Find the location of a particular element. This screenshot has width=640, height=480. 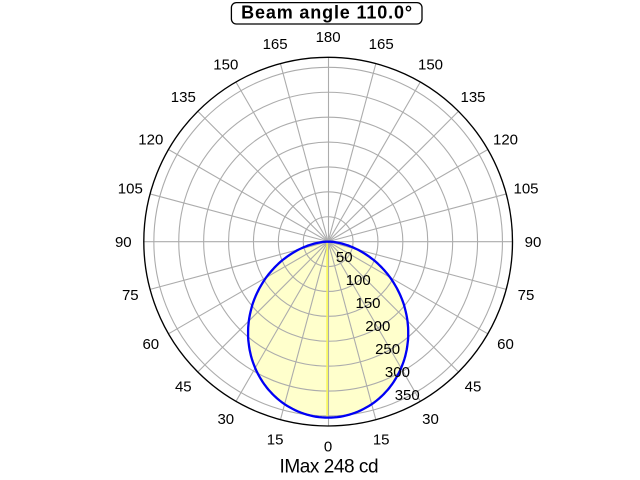

svg-text: 350 is located at coordinates (407, 395).